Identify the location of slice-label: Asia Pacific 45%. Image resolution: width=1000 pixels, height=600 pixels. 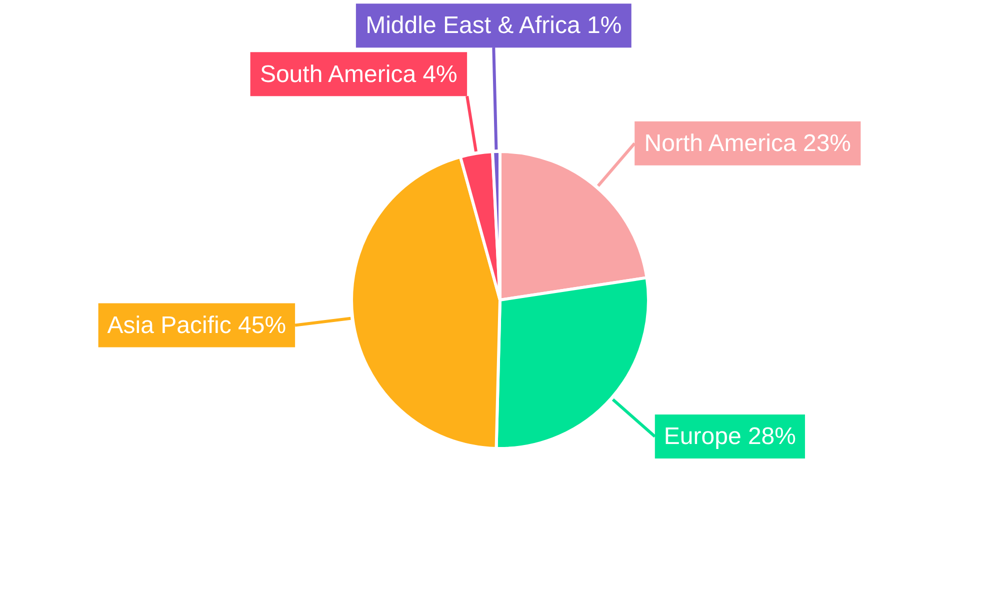
(196, 325).